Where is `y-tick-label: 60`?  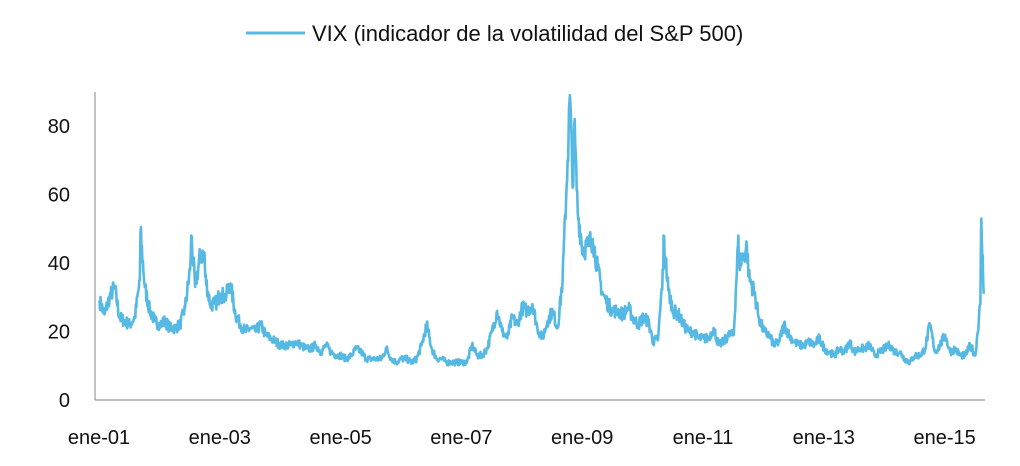
y-tick-label: 60 is located at coordinates (59, 196).